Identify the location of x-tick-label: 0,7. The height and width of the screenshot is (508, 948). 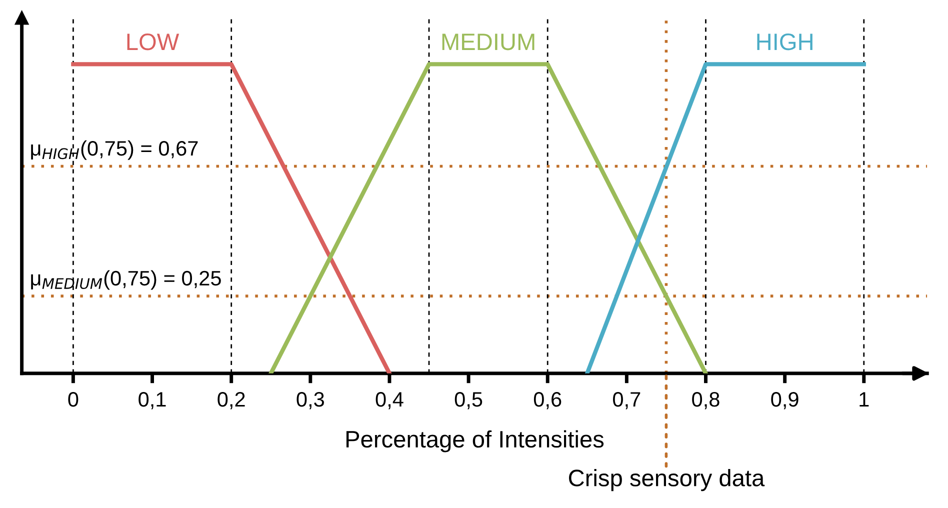
(626, 401).